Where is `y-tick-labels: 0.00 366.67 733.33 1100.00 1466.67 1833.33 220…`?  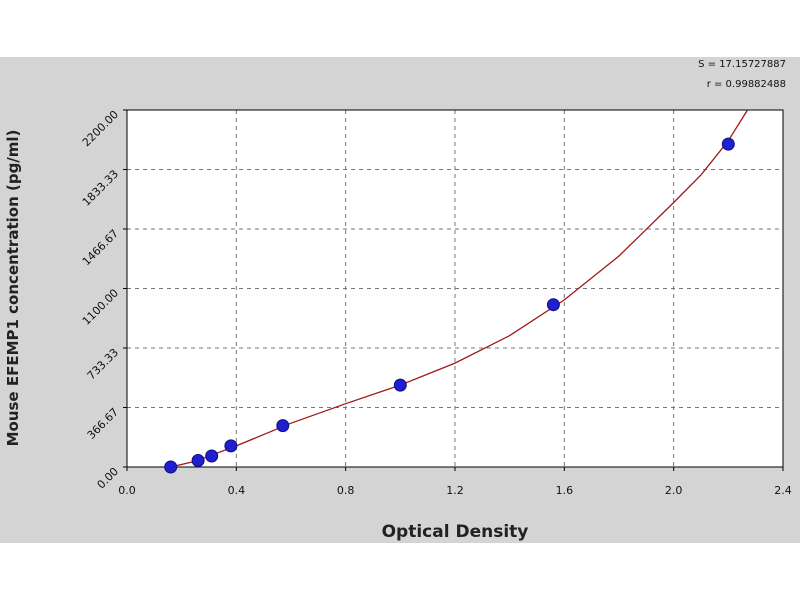
y-tick-labels: 0.00 366.67 733.33 1100.00 1466.67 1833.33 220… is located at coordinates (103, 300).